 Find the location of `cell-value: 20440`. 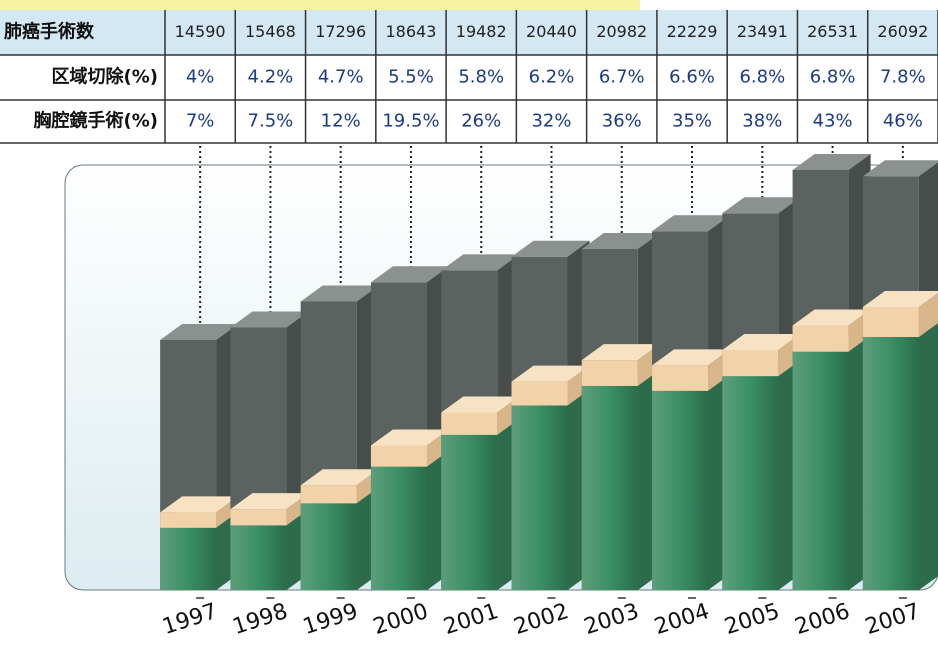

cell-value: 20440 is located at coordinates (551, 31).